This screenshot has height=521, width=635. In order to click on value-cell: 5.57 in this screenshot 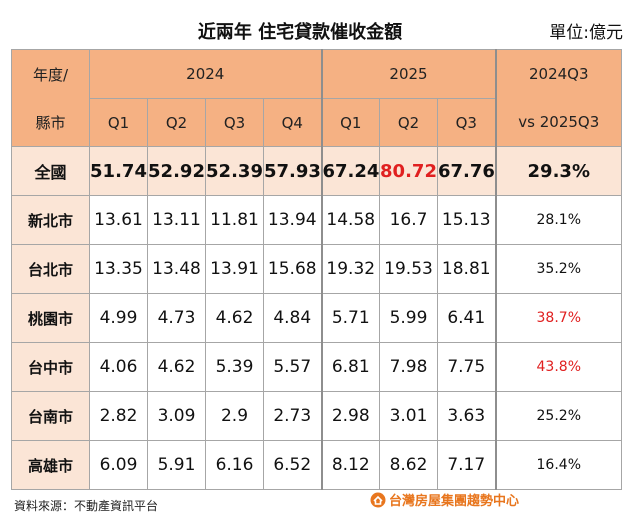, I will do `click(292, 367)`.